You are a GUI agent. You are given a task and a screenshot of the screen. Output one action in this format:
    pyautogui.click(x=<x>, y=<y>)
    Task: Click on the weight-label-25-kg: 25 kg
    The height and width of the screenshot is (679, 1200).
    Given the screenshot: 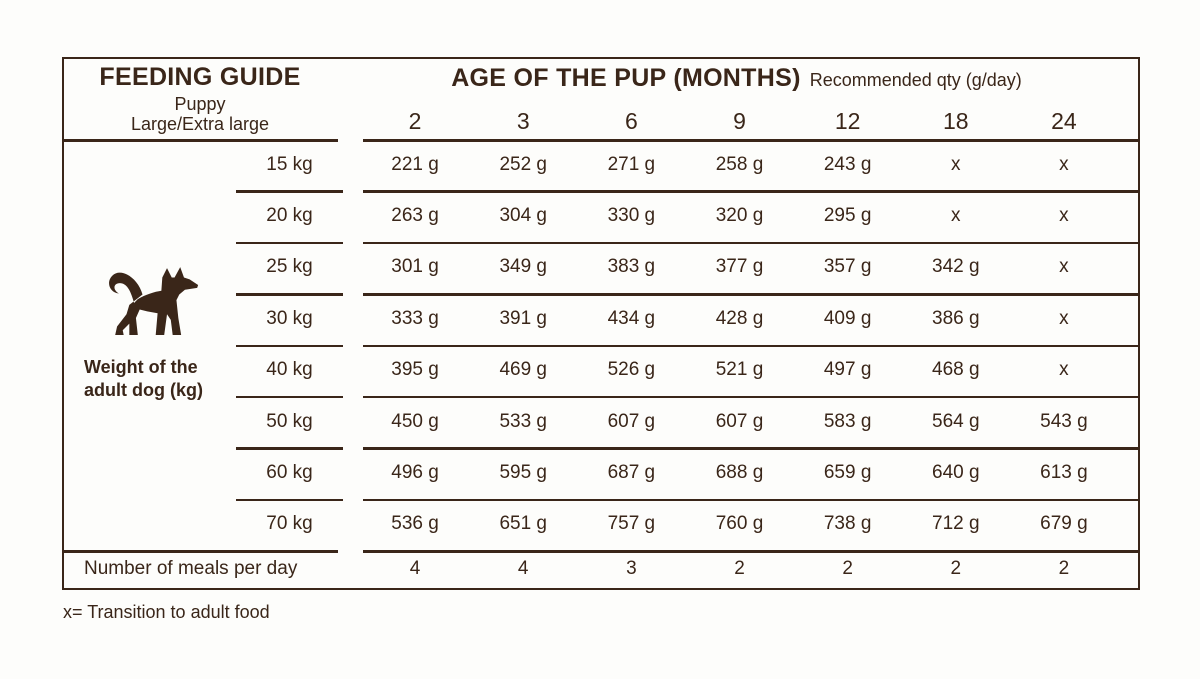 What is the action you would take?
    pyautogui.click(x=289, y=267)
    